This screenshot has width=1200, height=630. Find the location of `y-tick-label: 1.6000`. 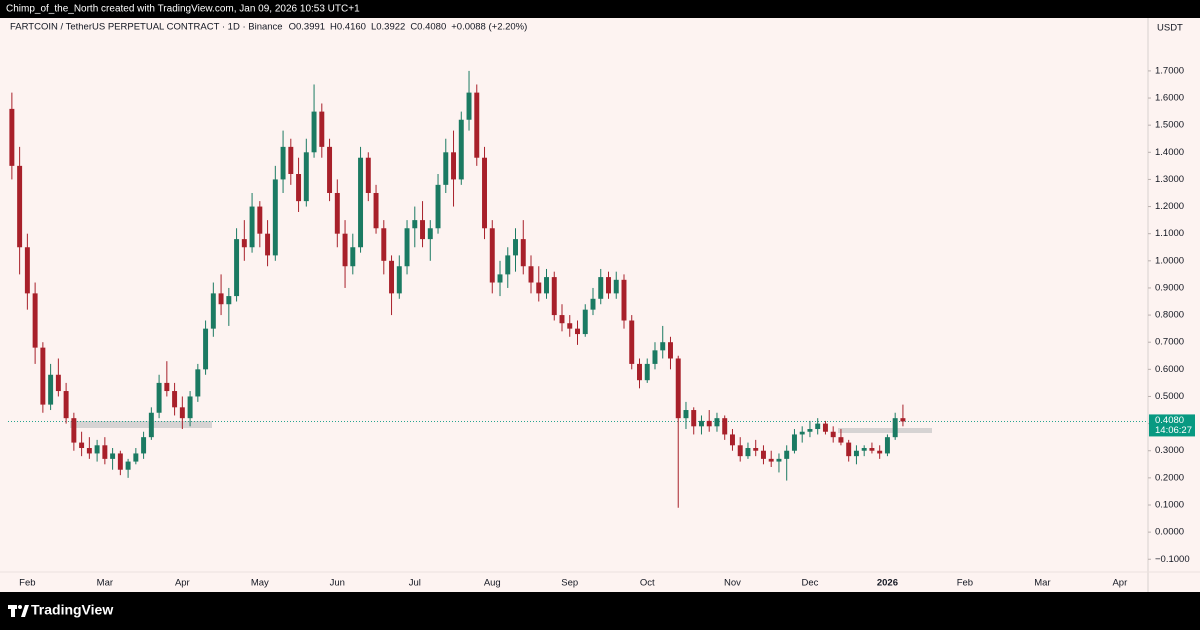

y-tick-label: 1.6000 is located at coordinates (1169, 98).